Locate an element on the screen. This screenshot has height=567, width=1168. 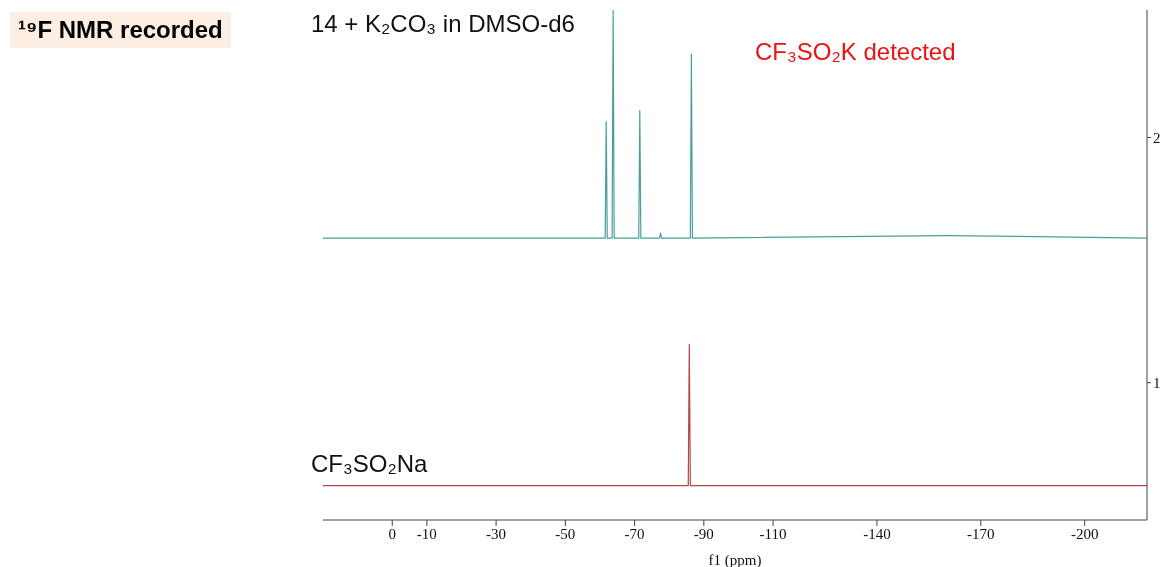
y-tick-label: 2 is located at coordinates (1157, 137).